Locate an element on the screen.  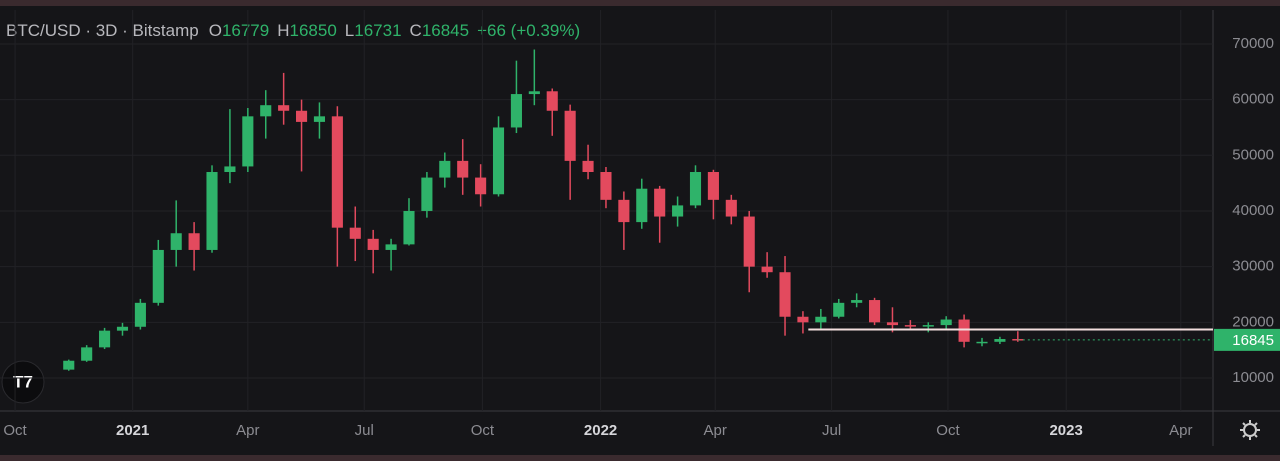
open-label: O is located at coordinates (215, 30).